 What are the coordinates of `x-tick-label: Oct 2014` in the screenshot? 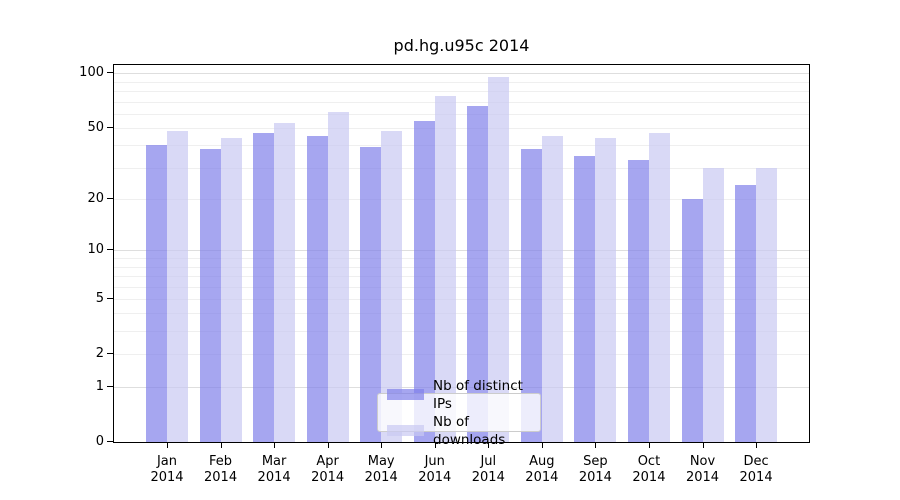 It's located at (649, 469).